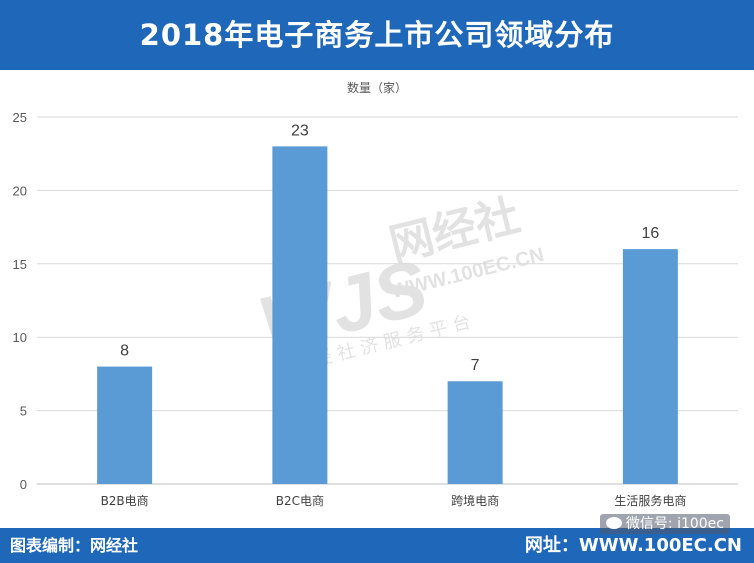 The height and width of the screenshot is (563, 754). What do you see at coordinates (613, 523) in the screenshot?
I see `wechat-icon` at bounding box center [613, 523].